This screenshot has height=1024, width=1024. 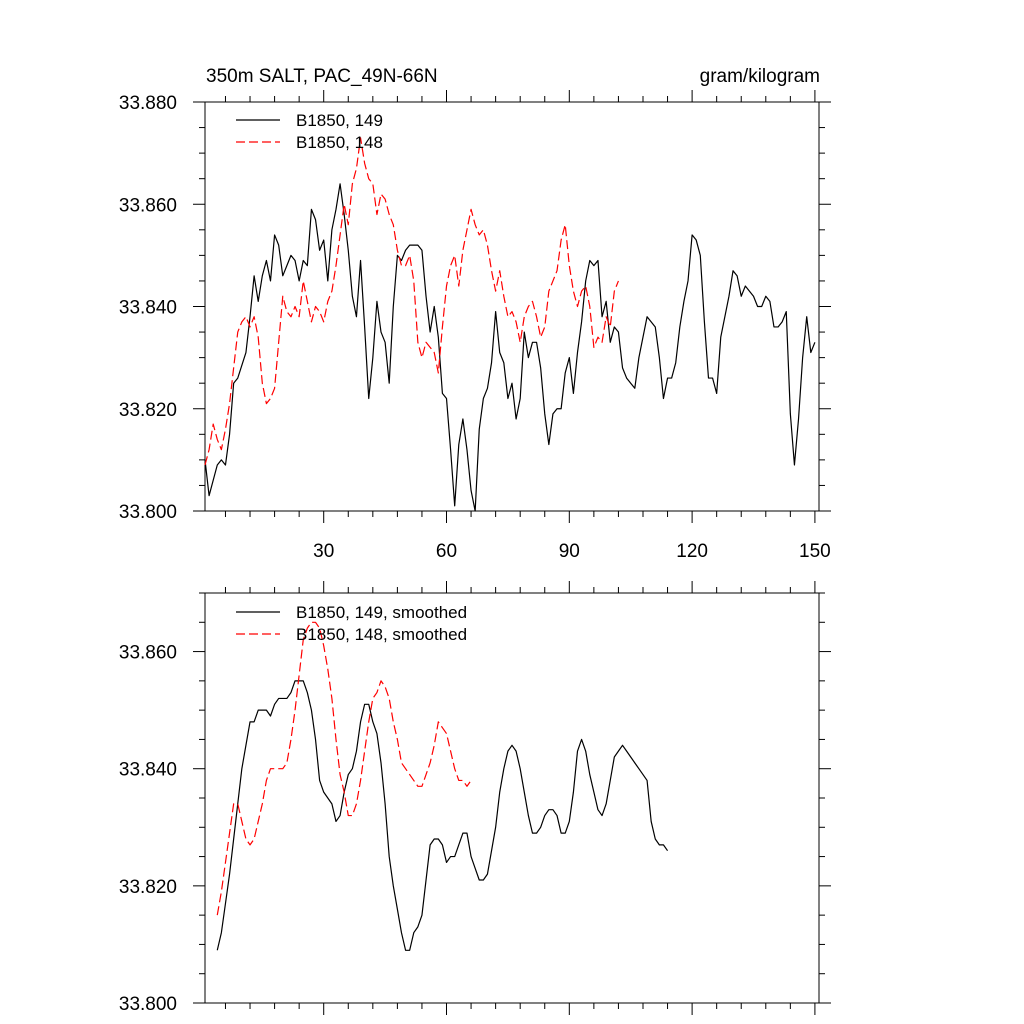 What do you see at coordinates (692, 551) in the screenshot?
I see `x-tick-label: 120` at bounding box center [692, 551].